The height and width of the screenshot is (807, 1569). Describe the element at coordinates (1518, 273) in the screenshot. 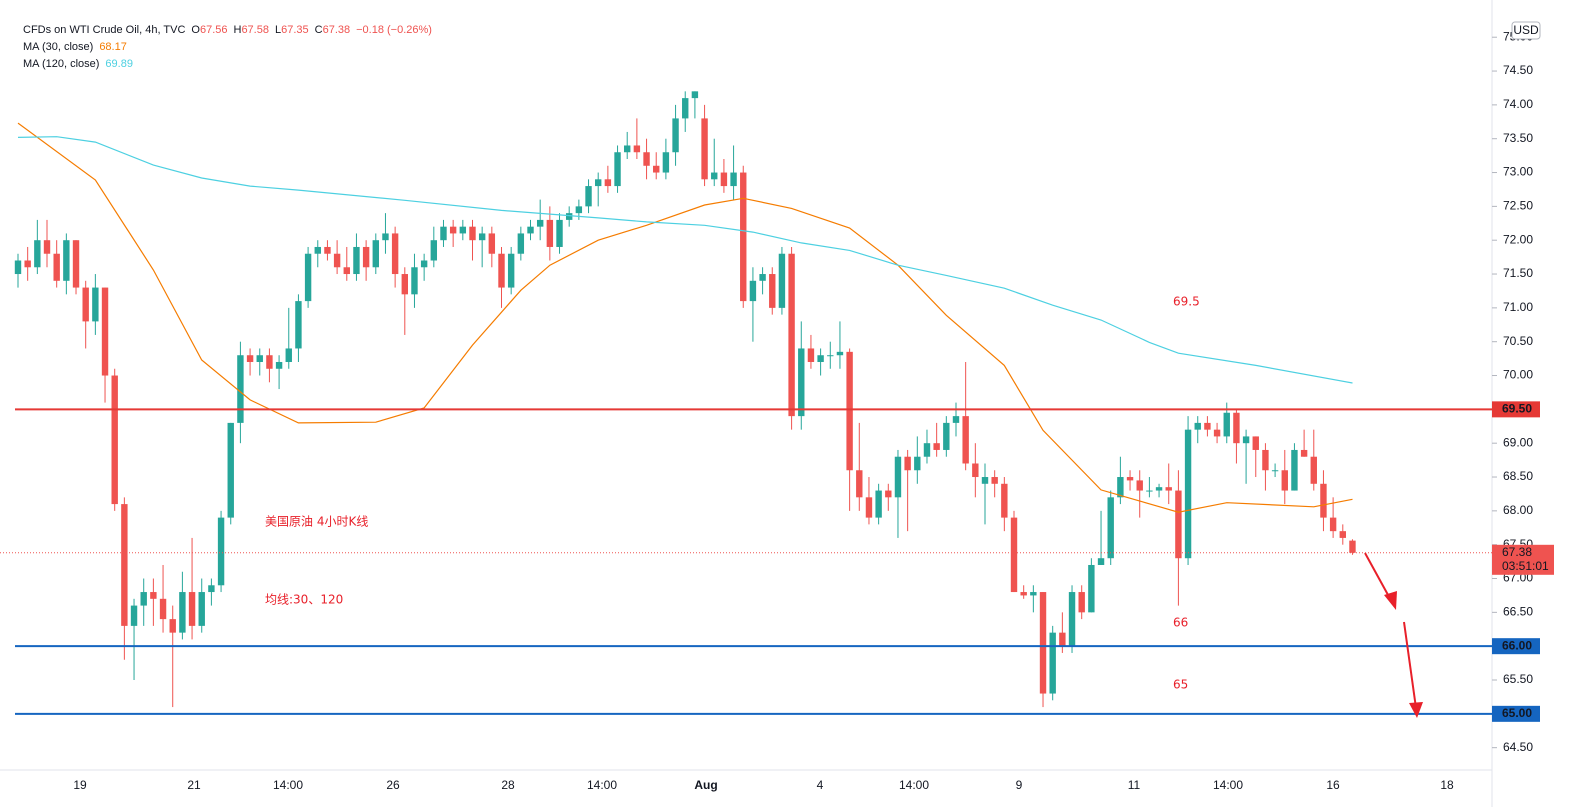

I see `y-tick-label: 71.50` at that location.